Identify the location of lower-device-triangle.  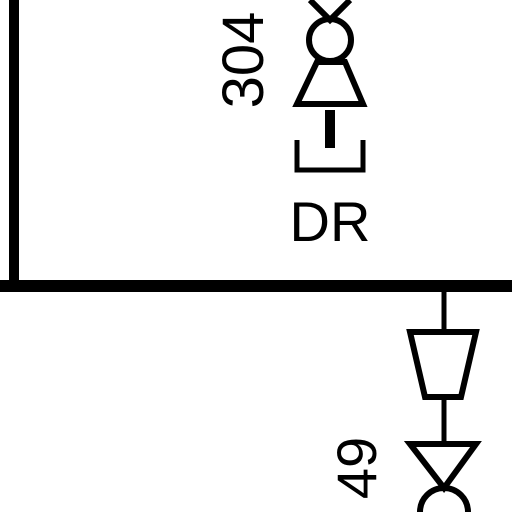
(442, 467).